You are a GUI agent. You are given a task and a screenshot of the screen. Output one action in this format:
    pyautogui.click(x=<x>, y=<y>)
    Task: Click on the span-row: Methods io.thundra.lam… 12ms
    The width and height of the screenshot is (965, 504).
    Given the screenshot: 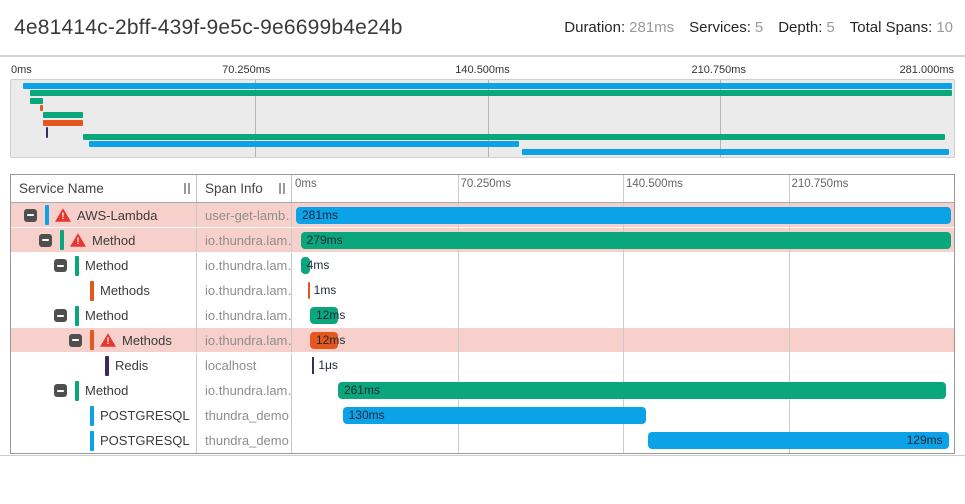 What is the action you would take?
    pyautogui.click(x=482, y=340)
    